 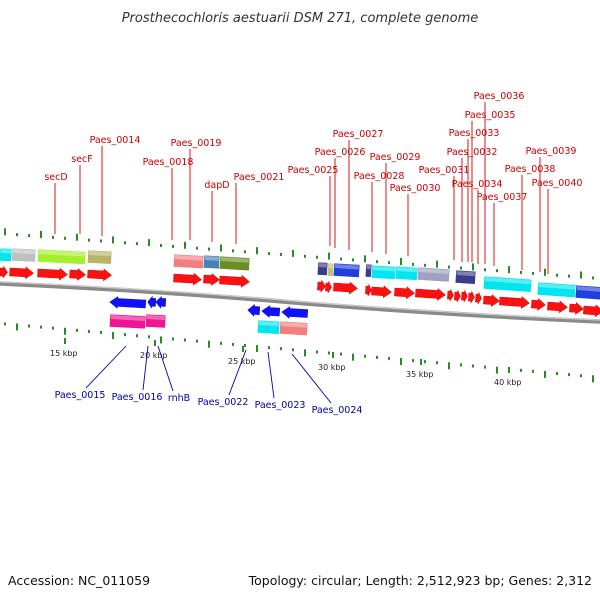 I want to click on forward-strand-genes, so click(x=300, y=291).